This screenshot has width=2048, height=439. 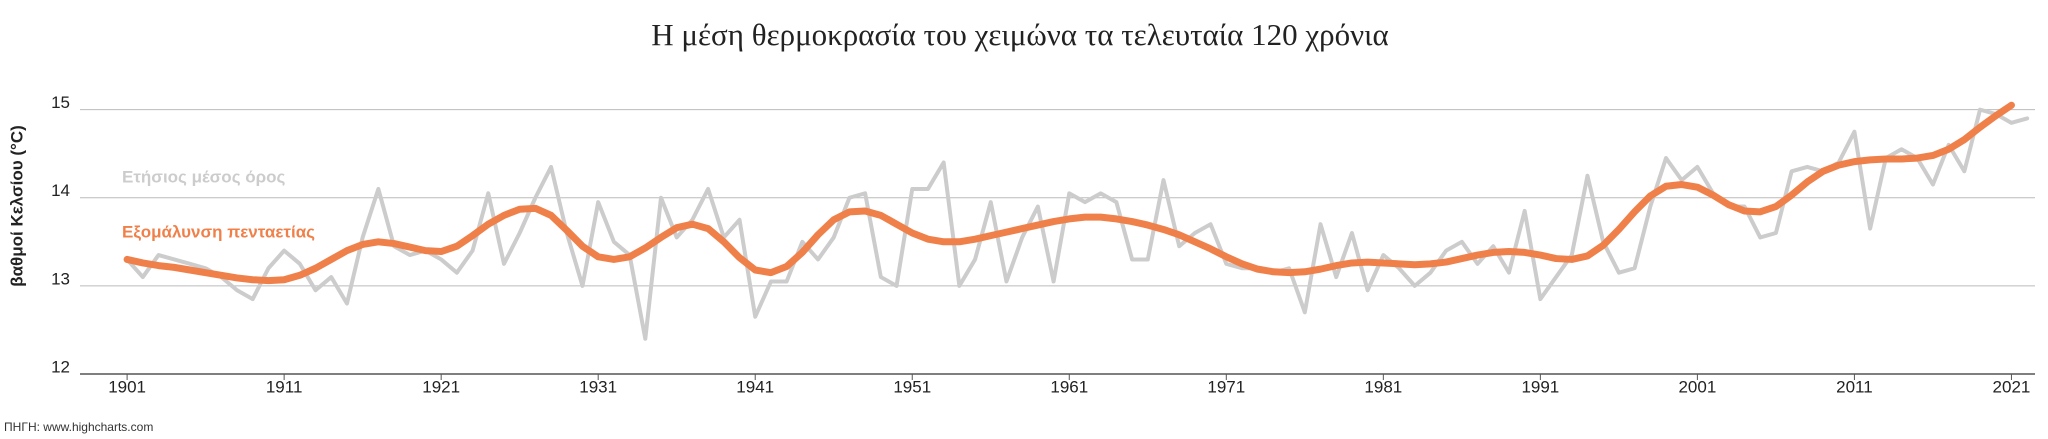 I want to click on x-tick-label: 1901, so click(x=127, y=386).